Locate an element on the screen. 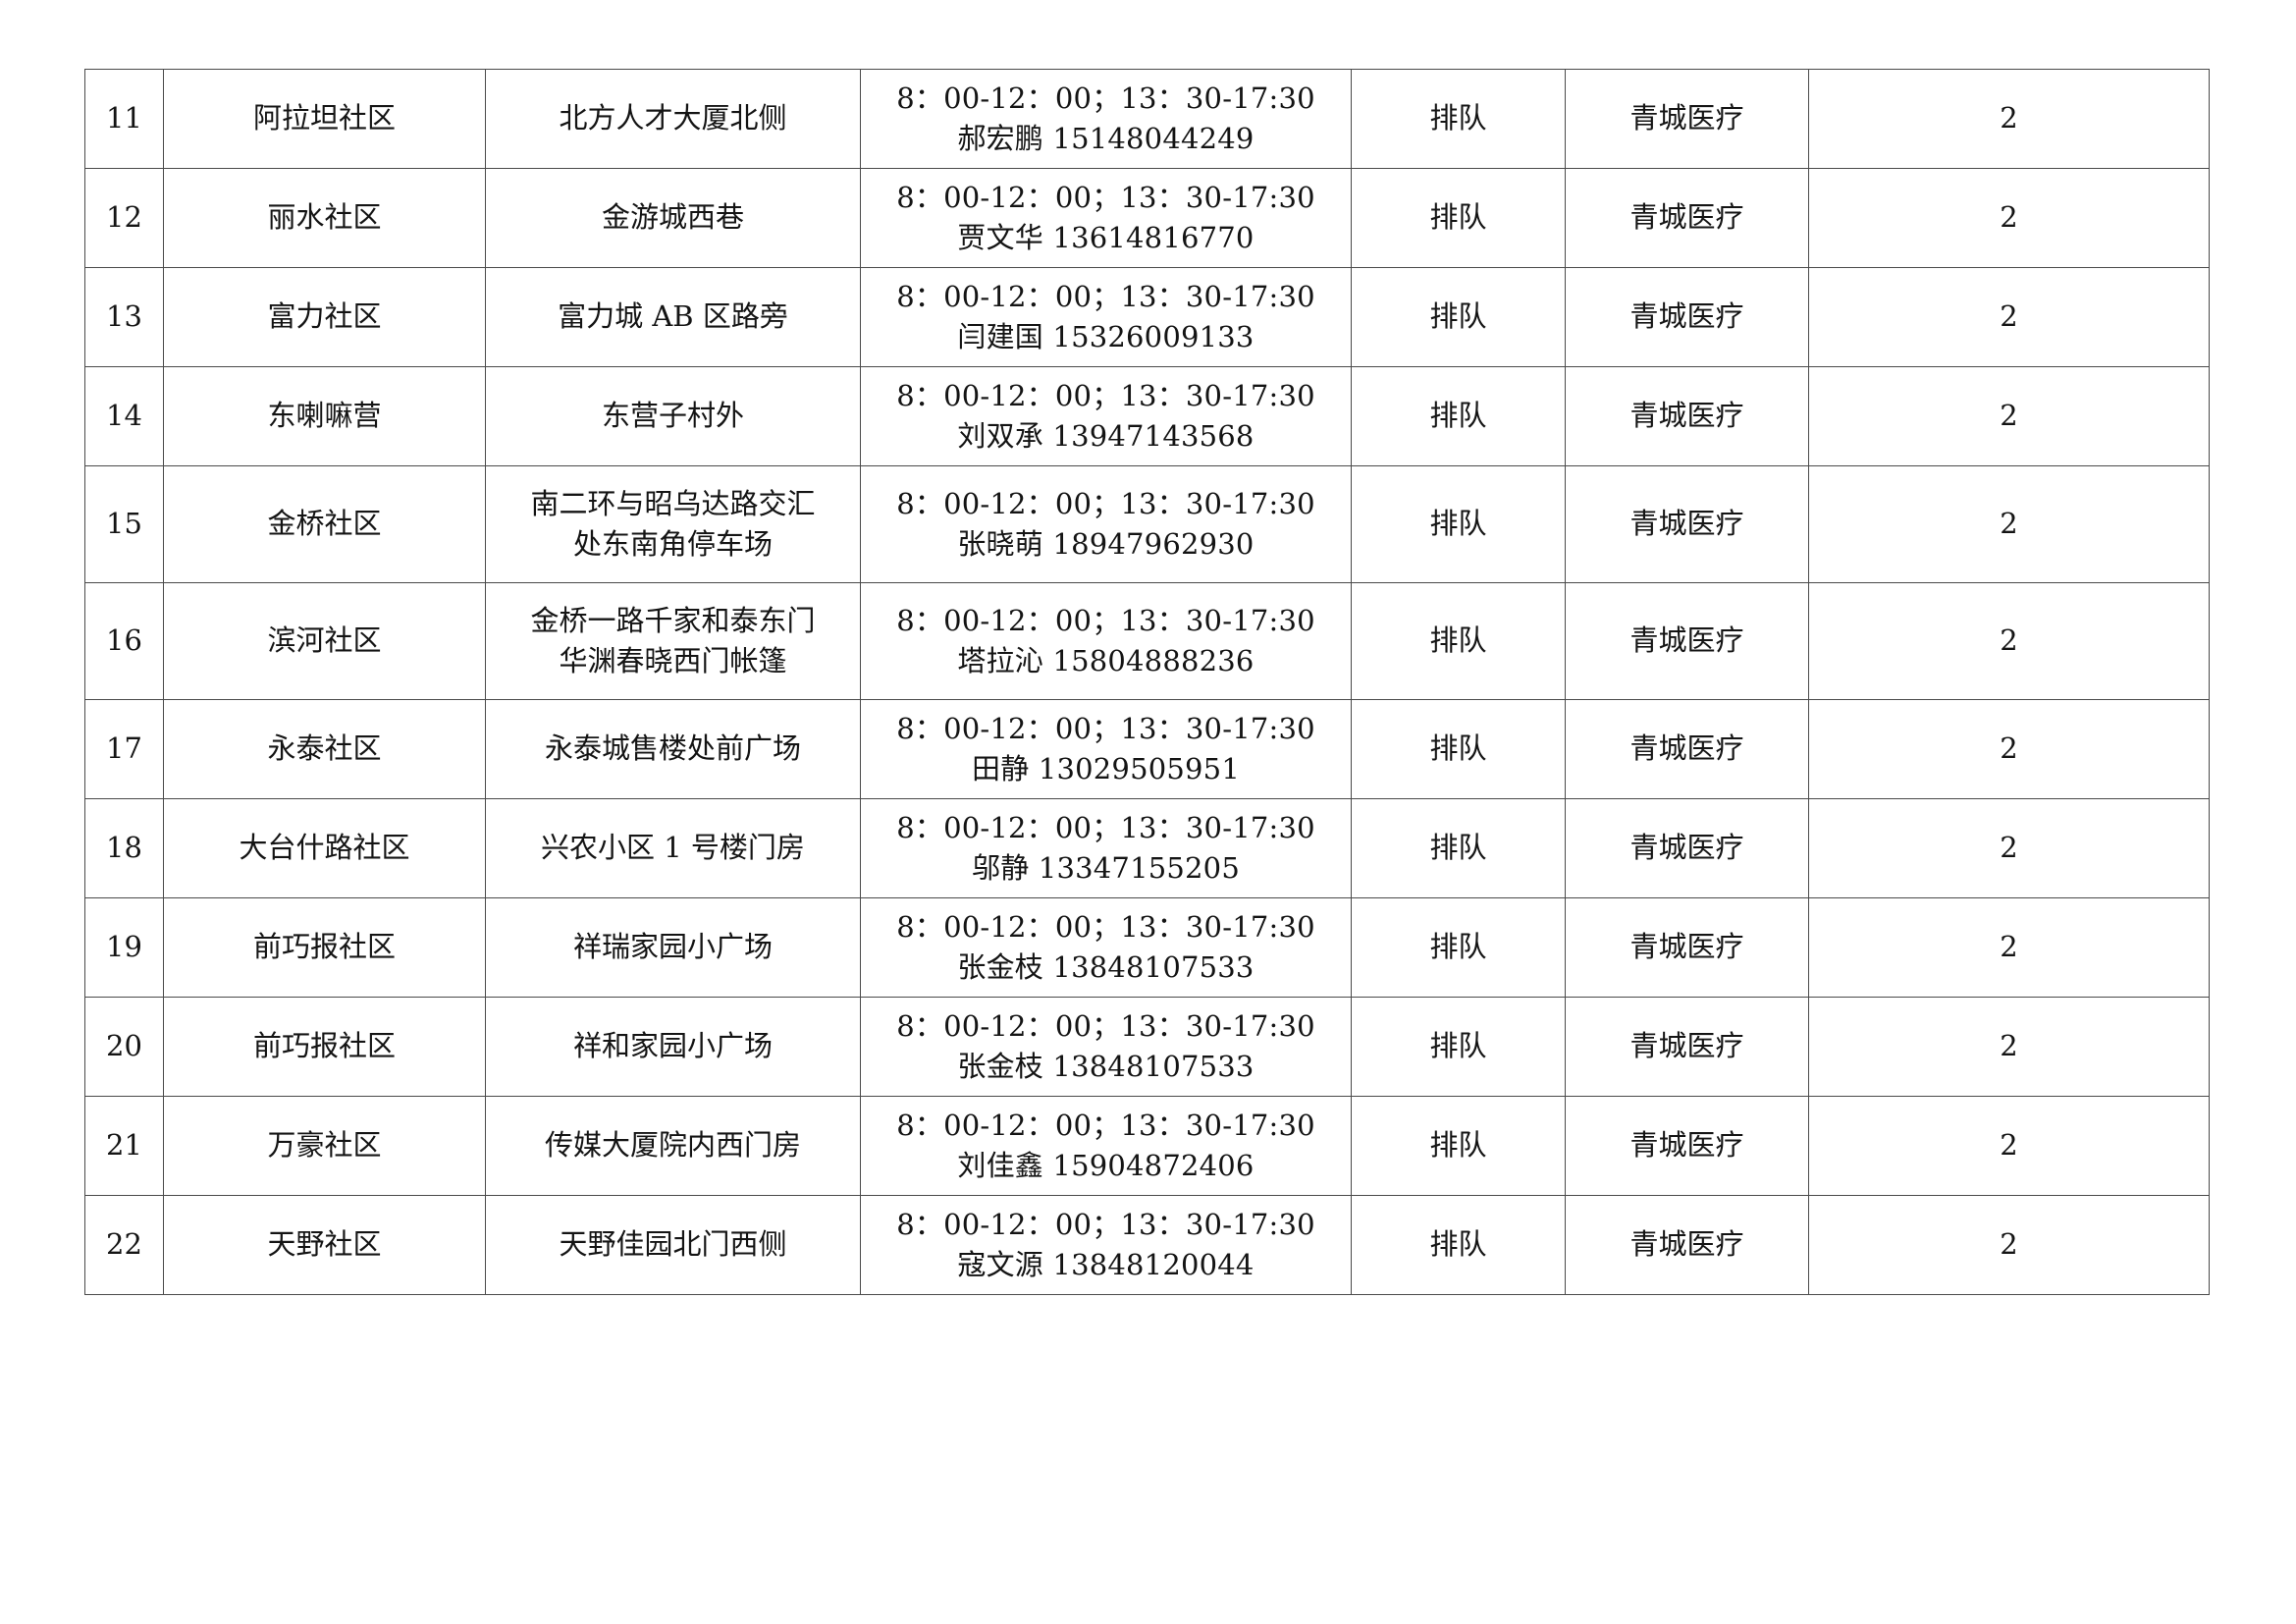 The height and width of the screenshot is (1624, 2296). contact-phone: 13848120044 is located at coordinates (1153, 1264).